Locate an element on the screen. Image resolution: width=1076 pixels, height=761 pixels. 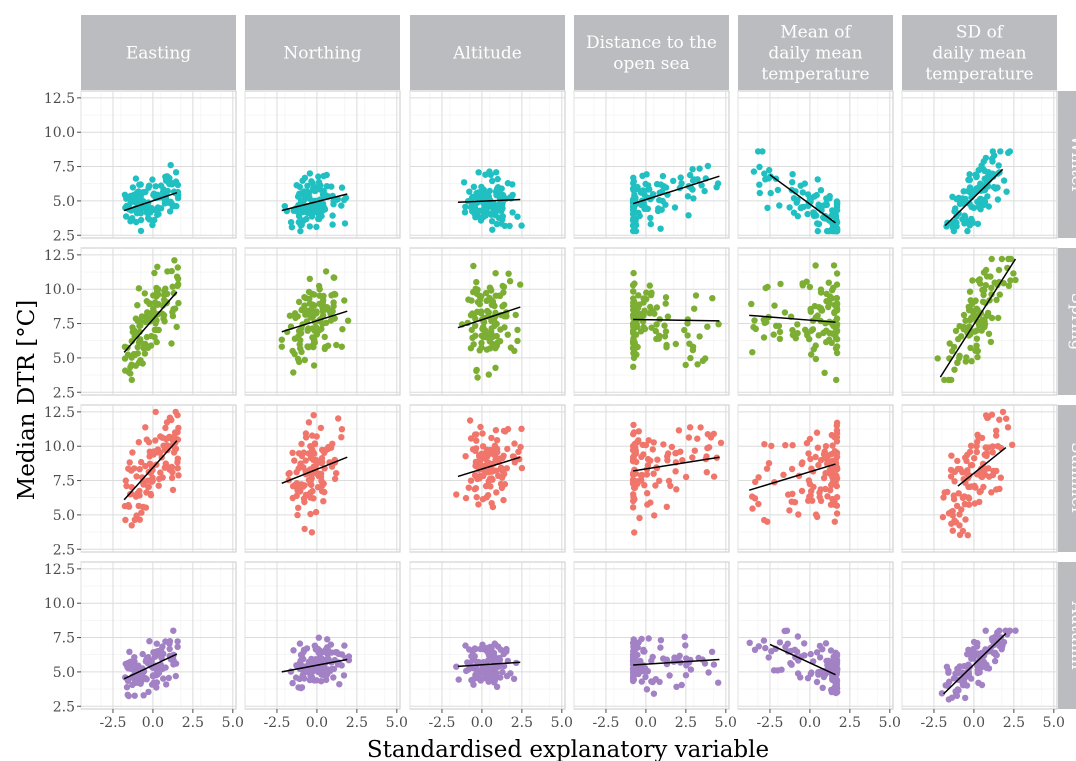
y-tick-label: 12.5 is located at coordinates (59, 99).